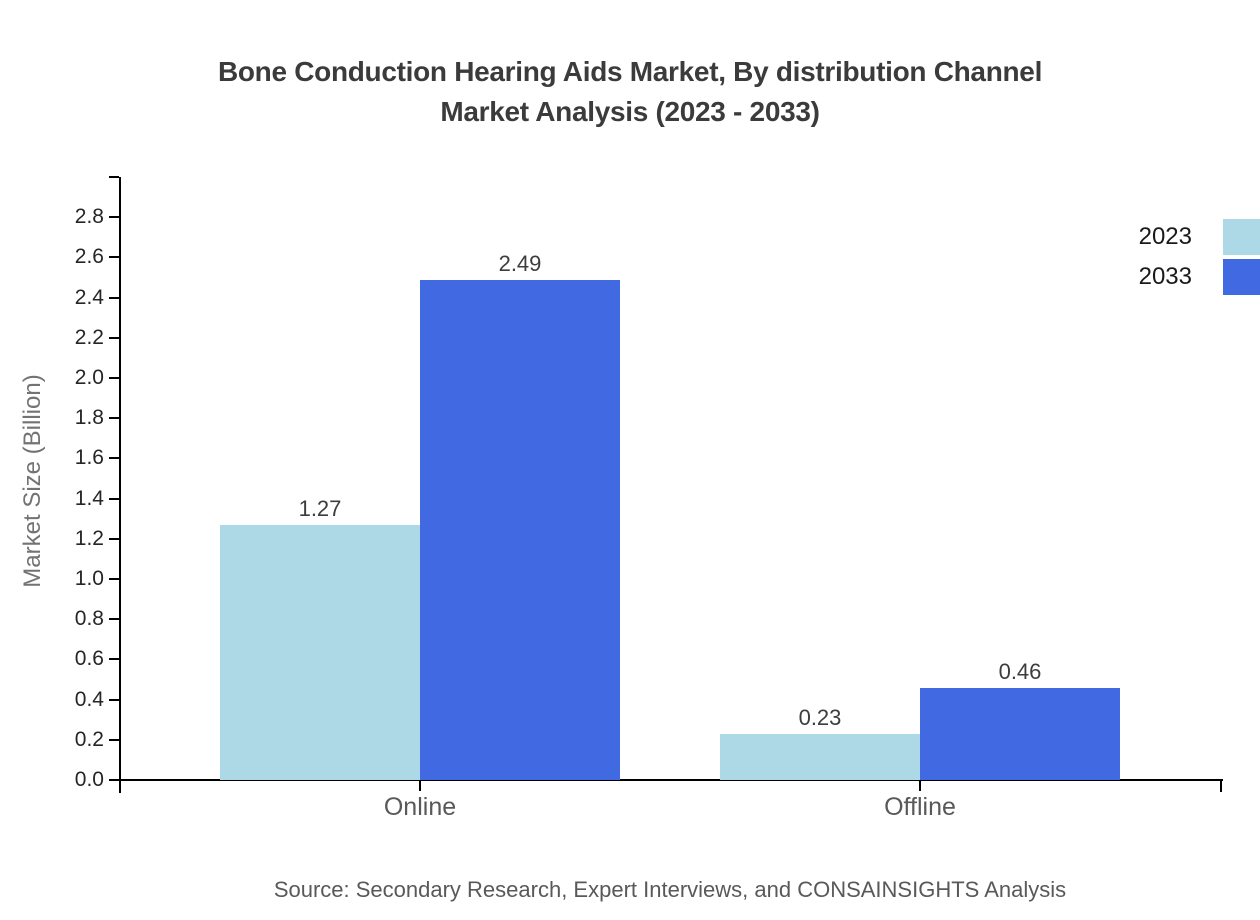 The image size is (1260, 920). What do you see at coordinates (1020, 671) in the screenshot?
I see `value-label-2033-offline: 0.46` at bounding box center [1020, 671].